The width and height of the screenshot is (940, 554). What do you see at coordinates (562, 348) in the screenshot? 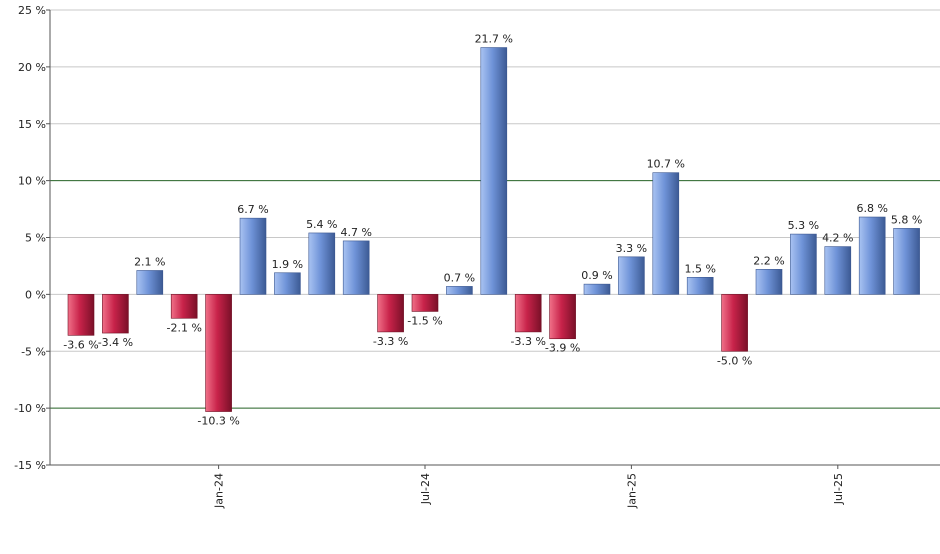
I see `data-label: -3.9 %` at bounding box center [562, 348].